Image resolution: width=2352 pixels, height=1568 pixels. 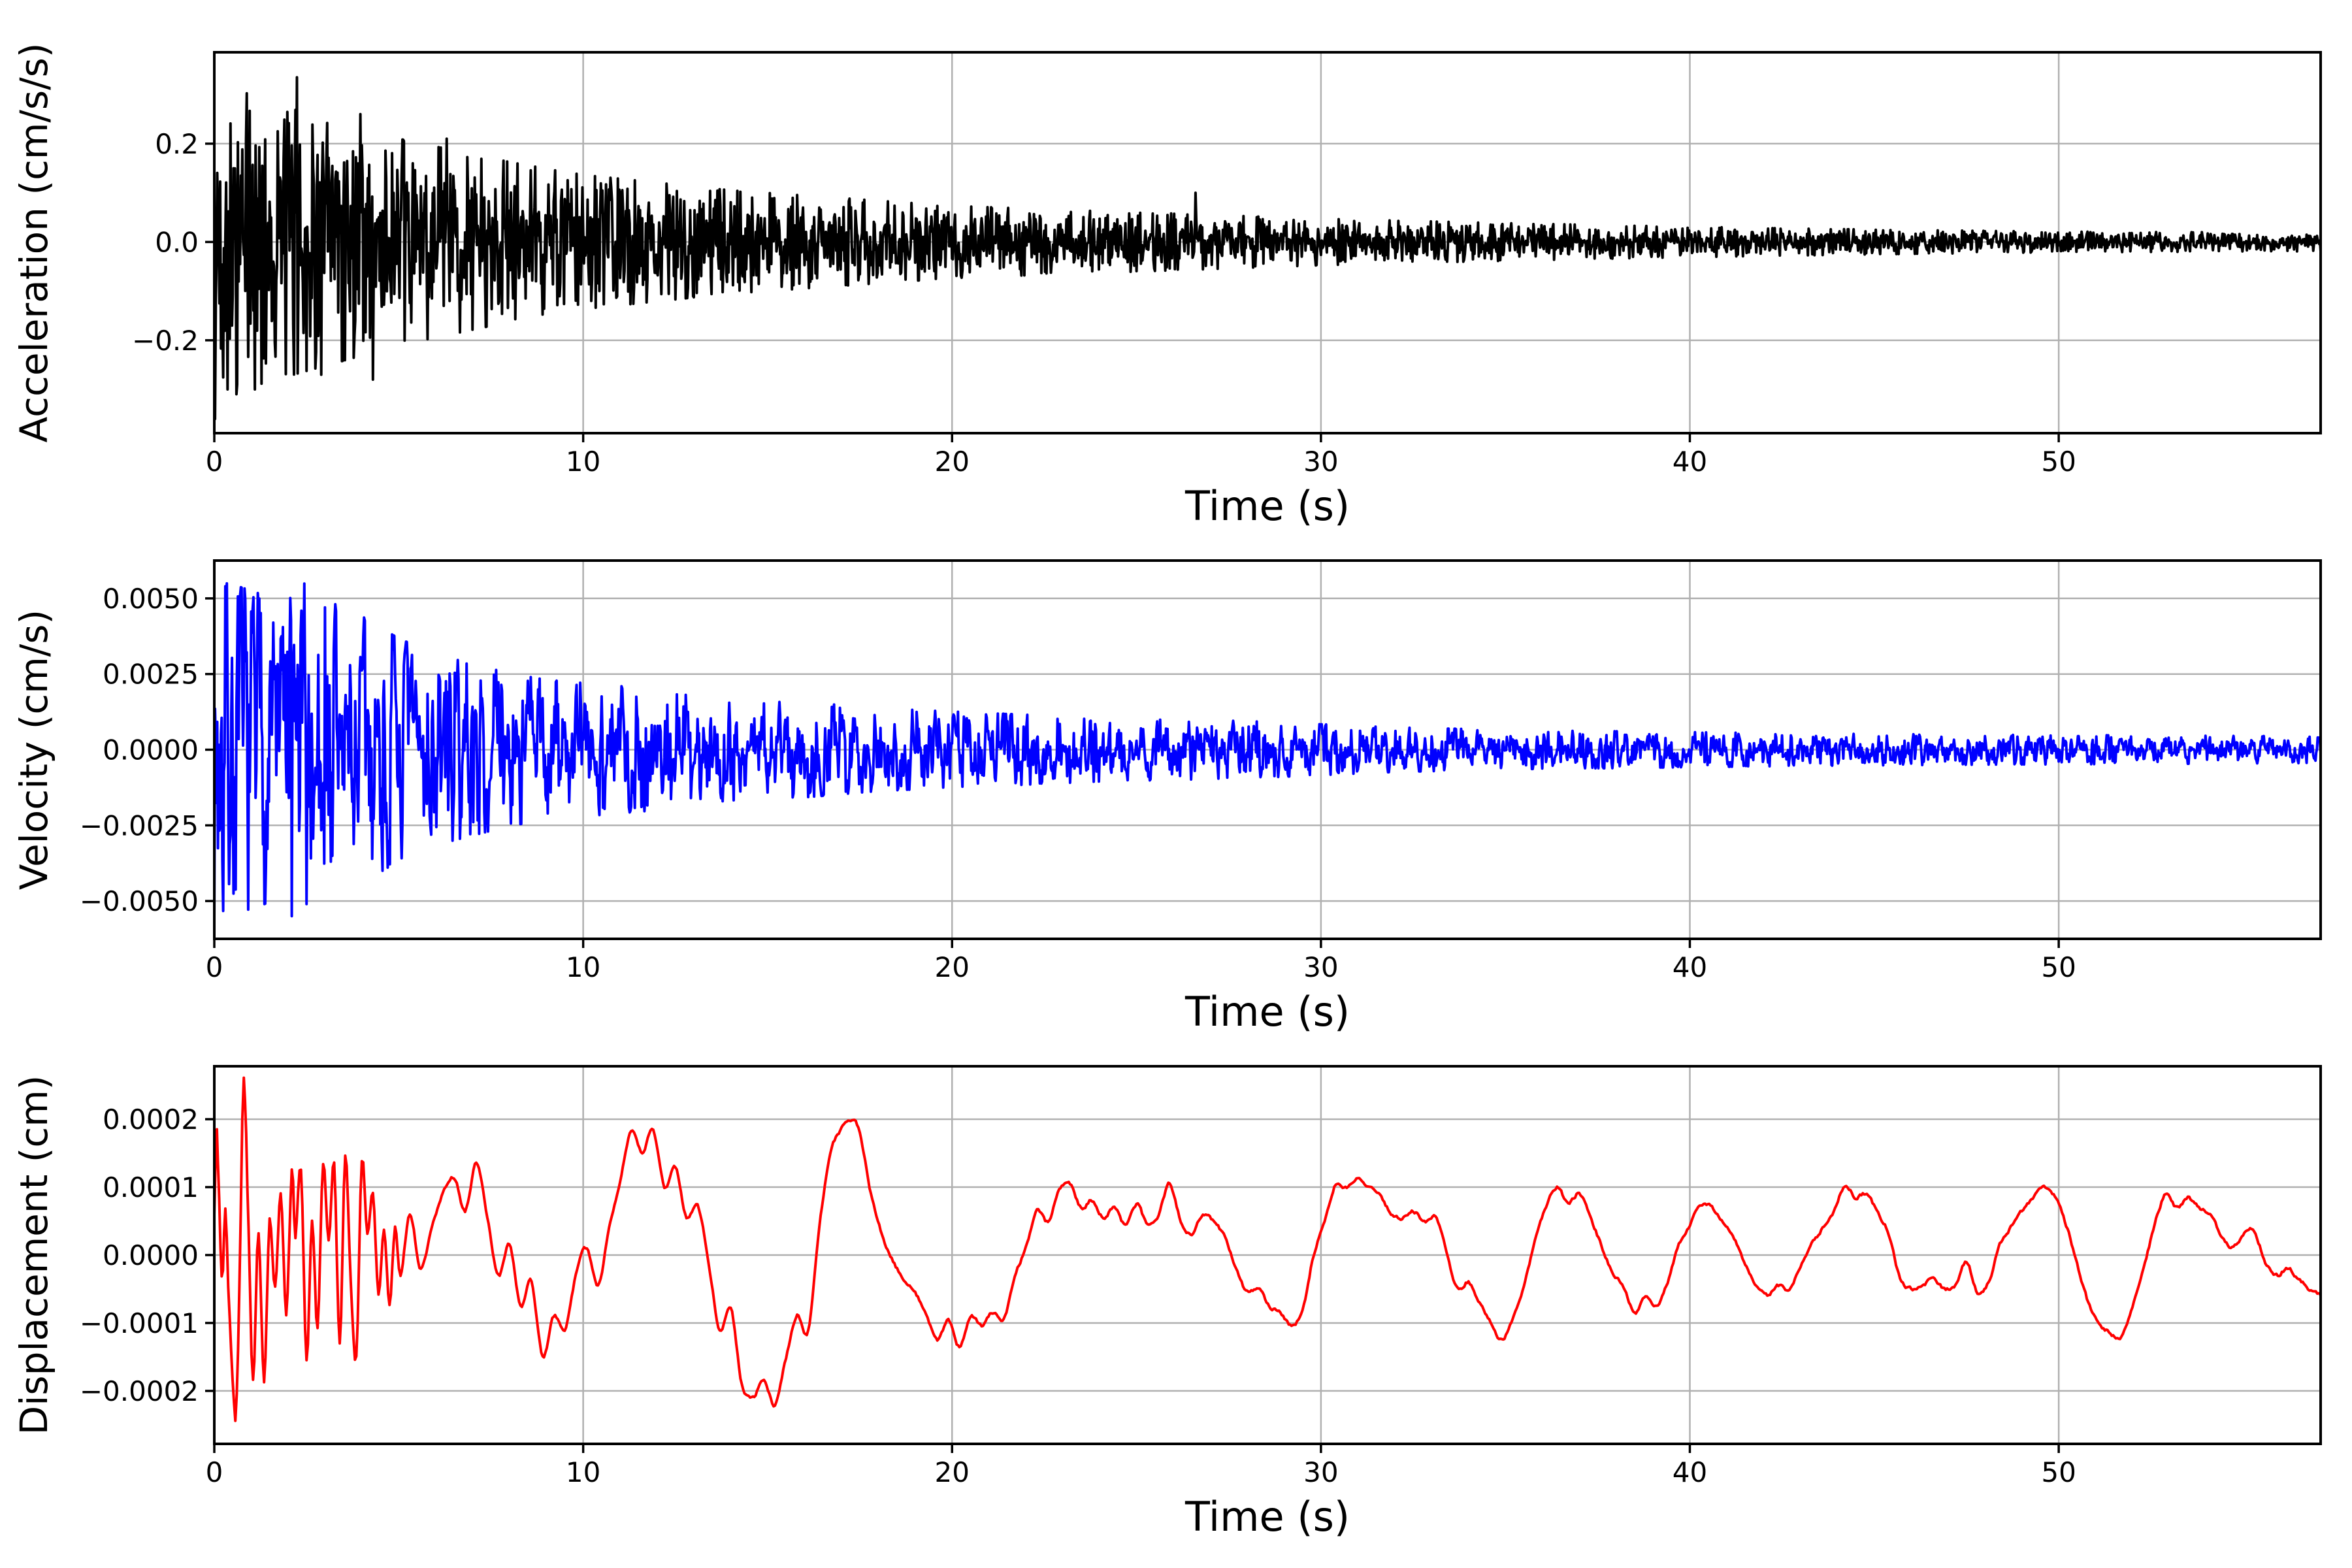 I want to click on velocity-x-tick-label: 40, so click(x=1690, y=967).